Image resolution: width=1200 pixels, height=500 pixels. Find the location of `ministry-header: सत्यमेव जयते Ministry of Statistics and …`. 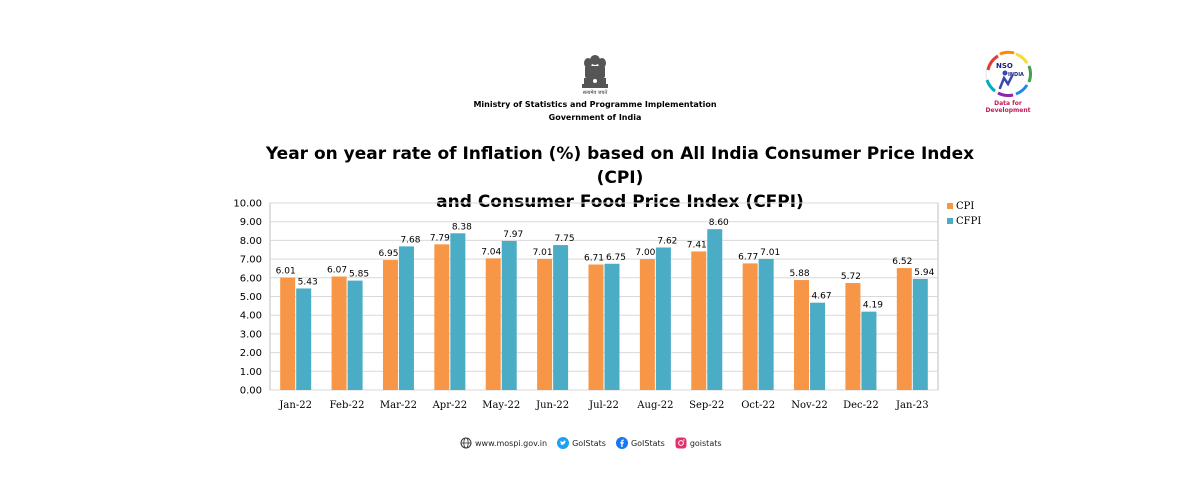

ministry-header: सत्यमेव जयते Ministry of Statistics and … is located at coordinates (595, 87).